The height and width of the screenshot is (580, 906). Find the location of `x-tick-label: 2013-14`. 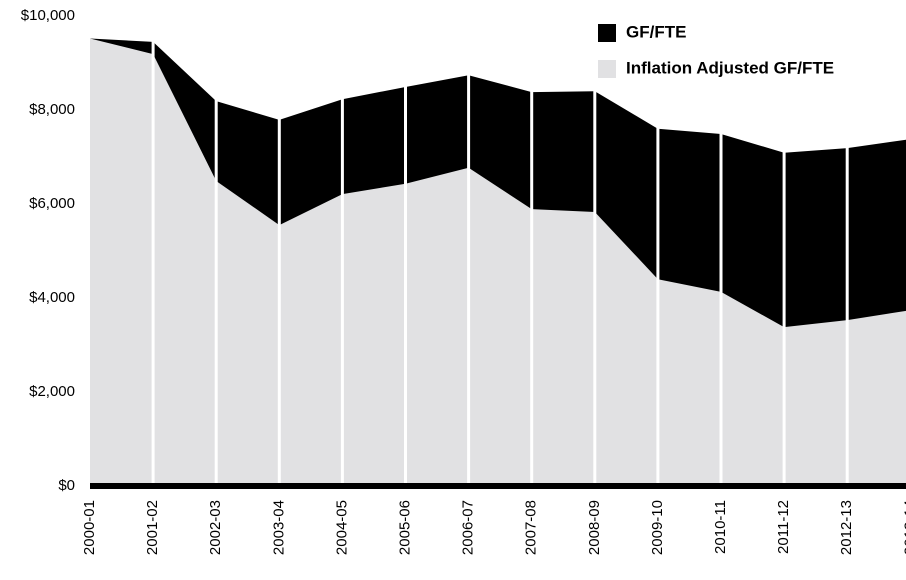

x-tick-label: 2013-14 is located at coordinates (903, 527).